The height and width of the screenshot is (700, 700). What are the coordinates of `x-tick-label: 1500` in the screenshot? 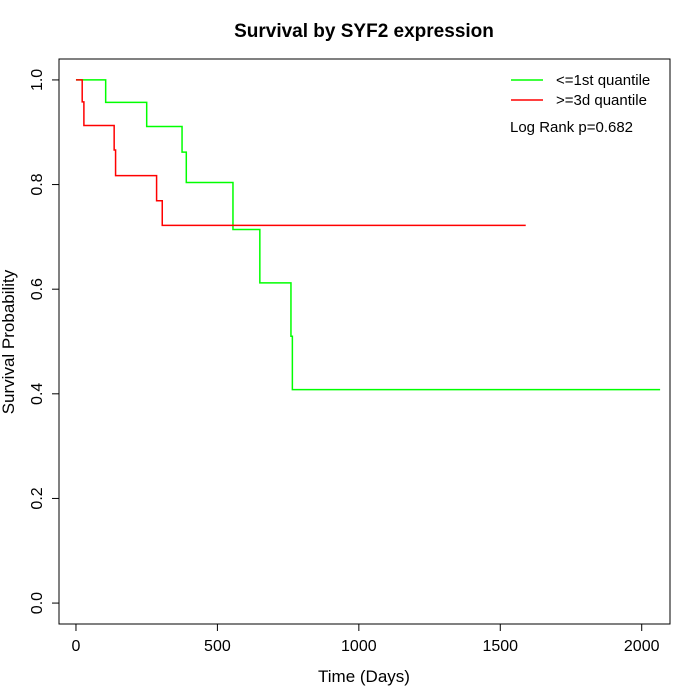 It's located at (500, 646).